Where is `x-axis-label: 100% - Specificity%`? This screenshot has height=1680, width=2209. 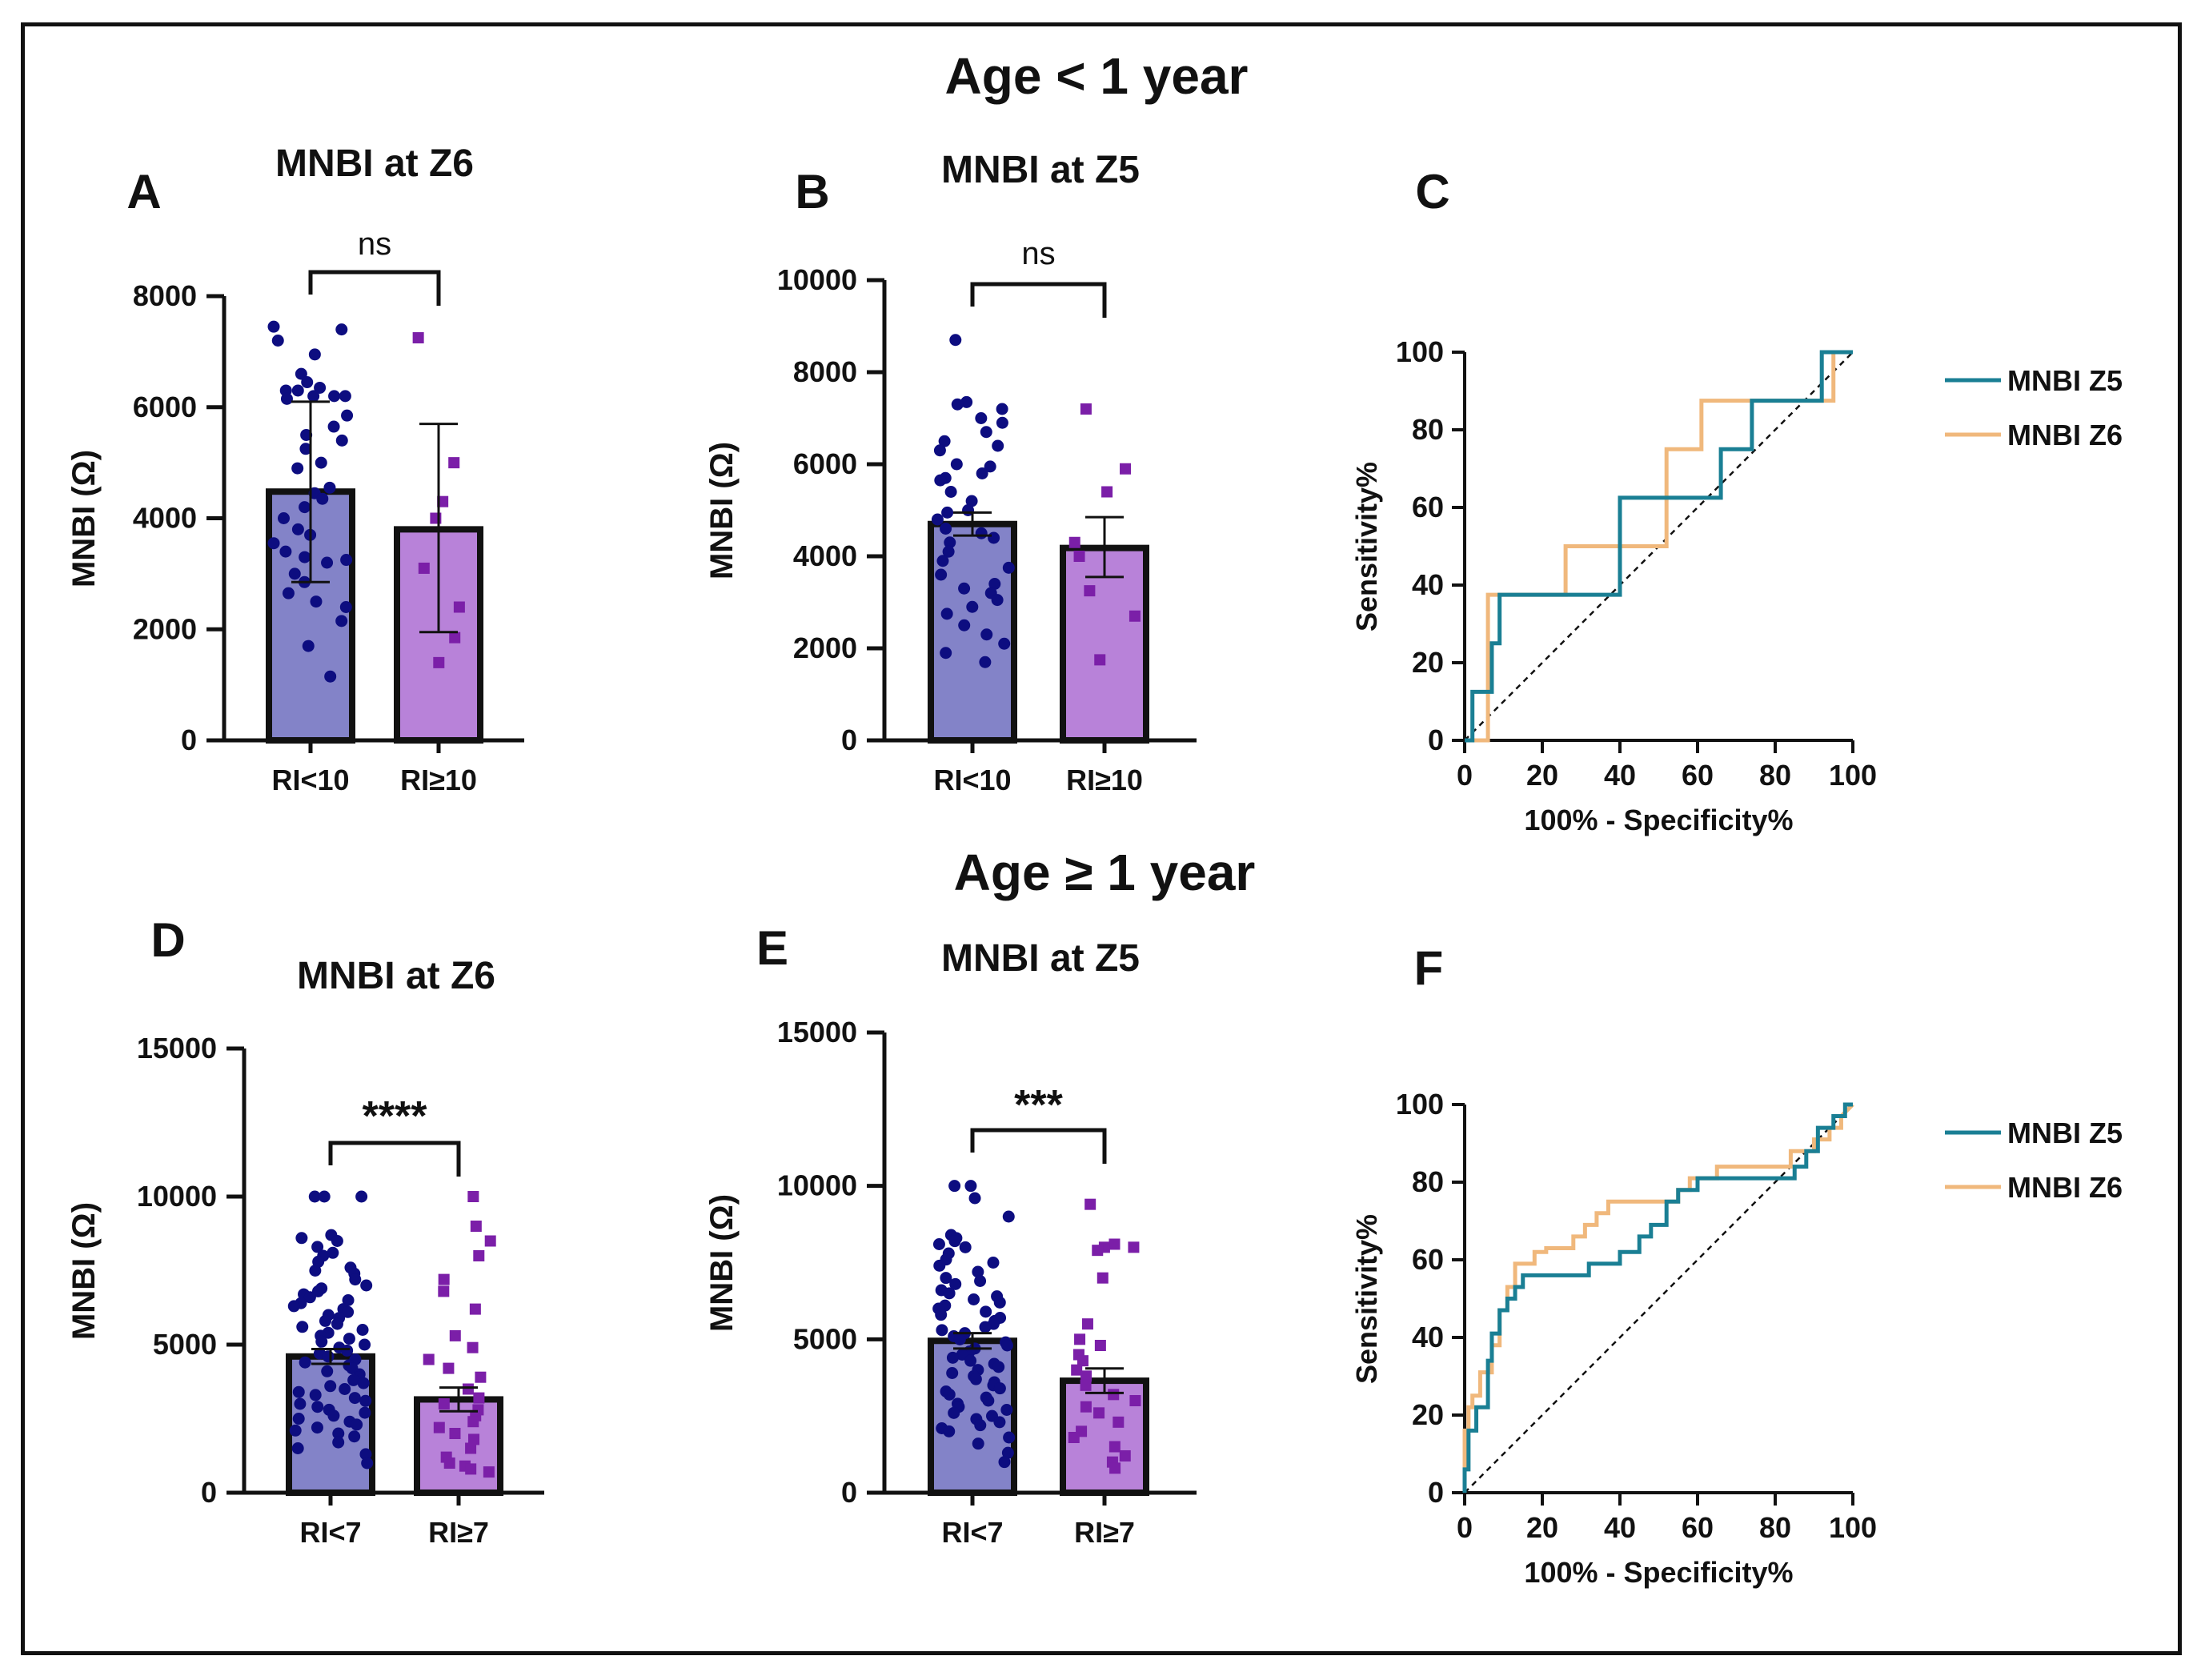
x-axis-label: 100% - Specificity% is located at coordinates (1659, 1572).